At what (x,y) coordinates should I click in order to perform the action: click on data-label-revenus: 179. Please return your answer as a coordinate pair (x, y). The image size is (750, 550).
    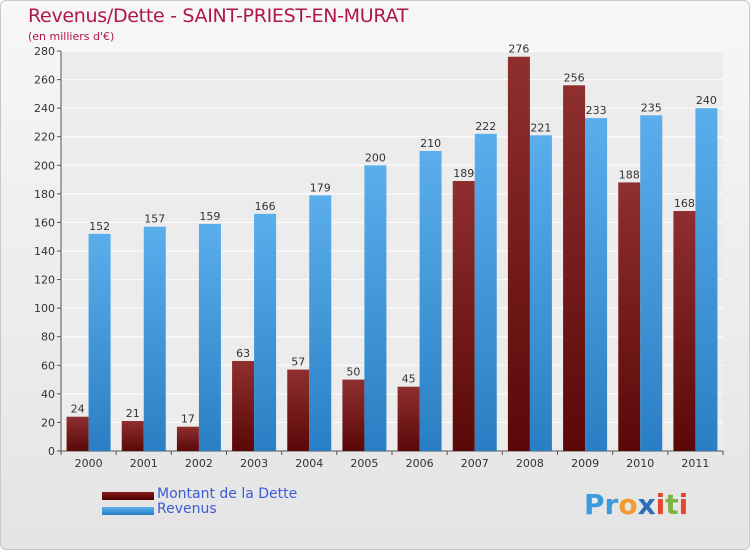
    Looking at the image, I should click on (320, 187).